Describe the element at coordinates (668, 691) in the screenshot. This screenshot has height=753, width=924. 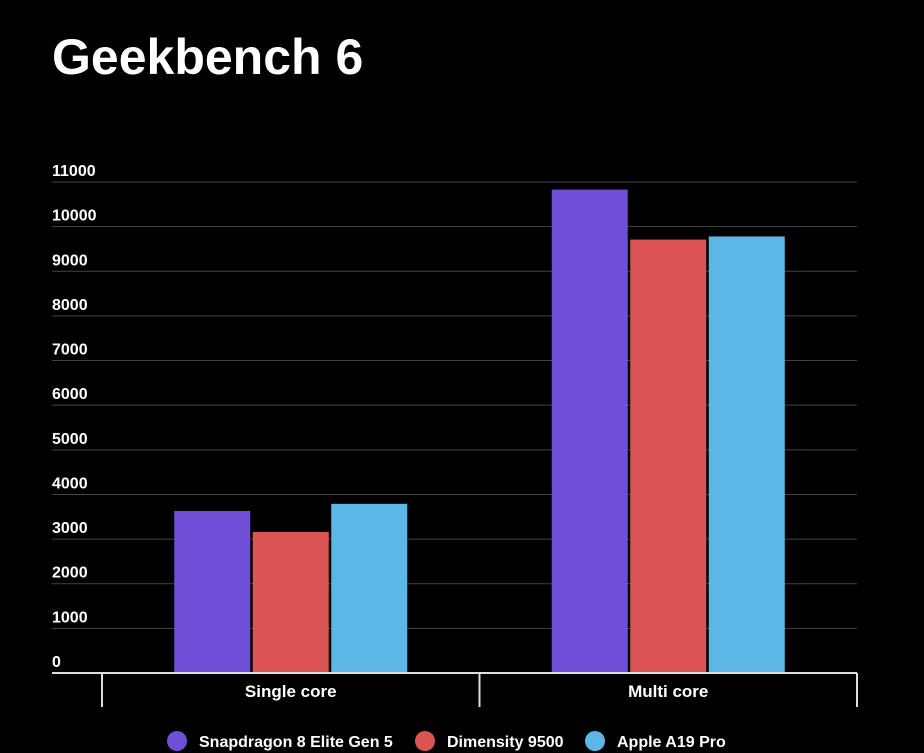
I see `x-tick-label: Multi core` at that location.